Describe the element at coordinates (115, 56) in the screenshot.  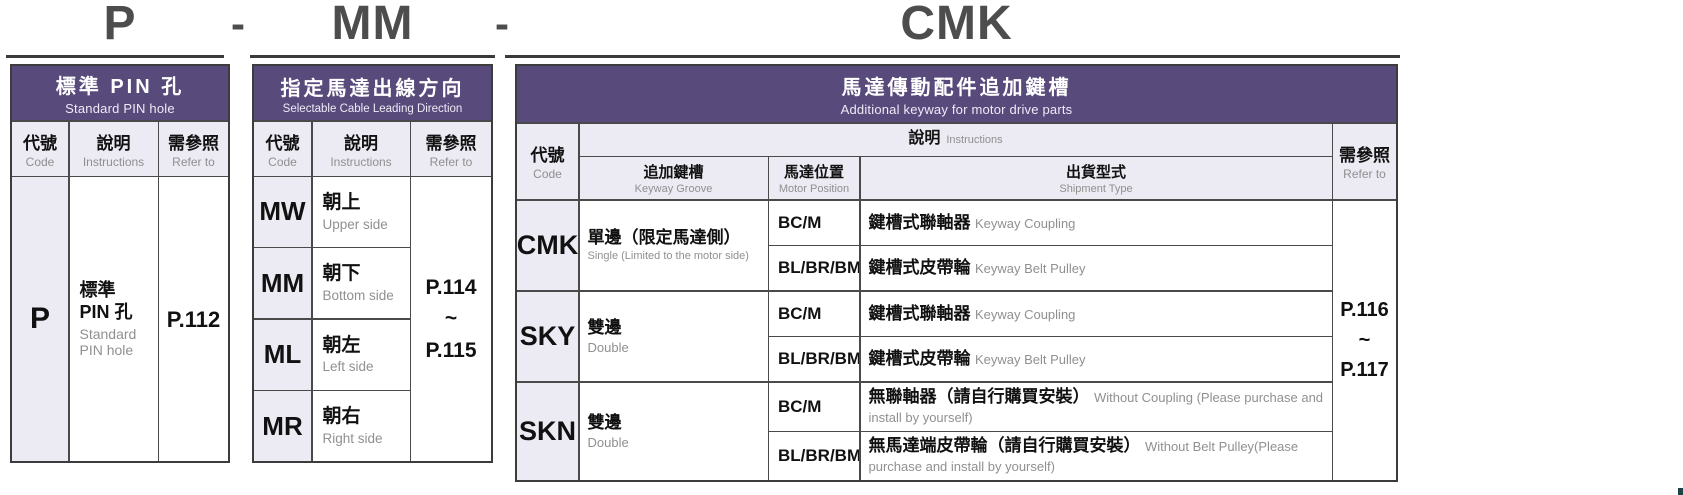
I see `underline-p` at that location.